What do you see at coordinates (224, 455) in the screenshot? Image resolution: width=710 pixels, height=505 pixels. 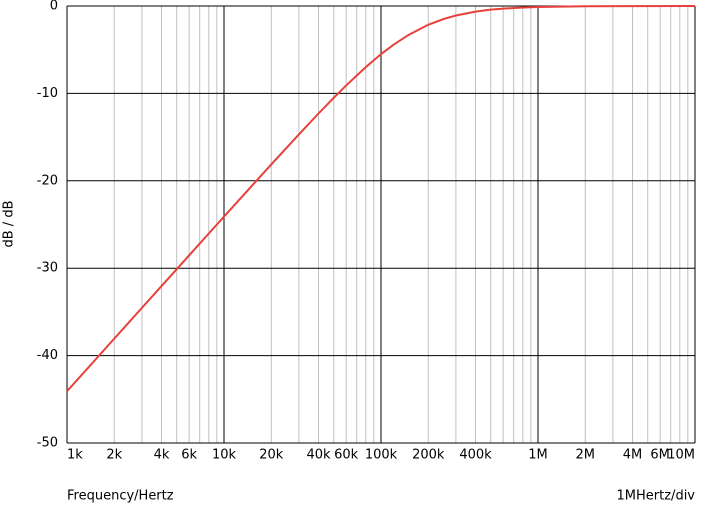 I see `x-tick-label: 10k` at bounding box center [224, 455].